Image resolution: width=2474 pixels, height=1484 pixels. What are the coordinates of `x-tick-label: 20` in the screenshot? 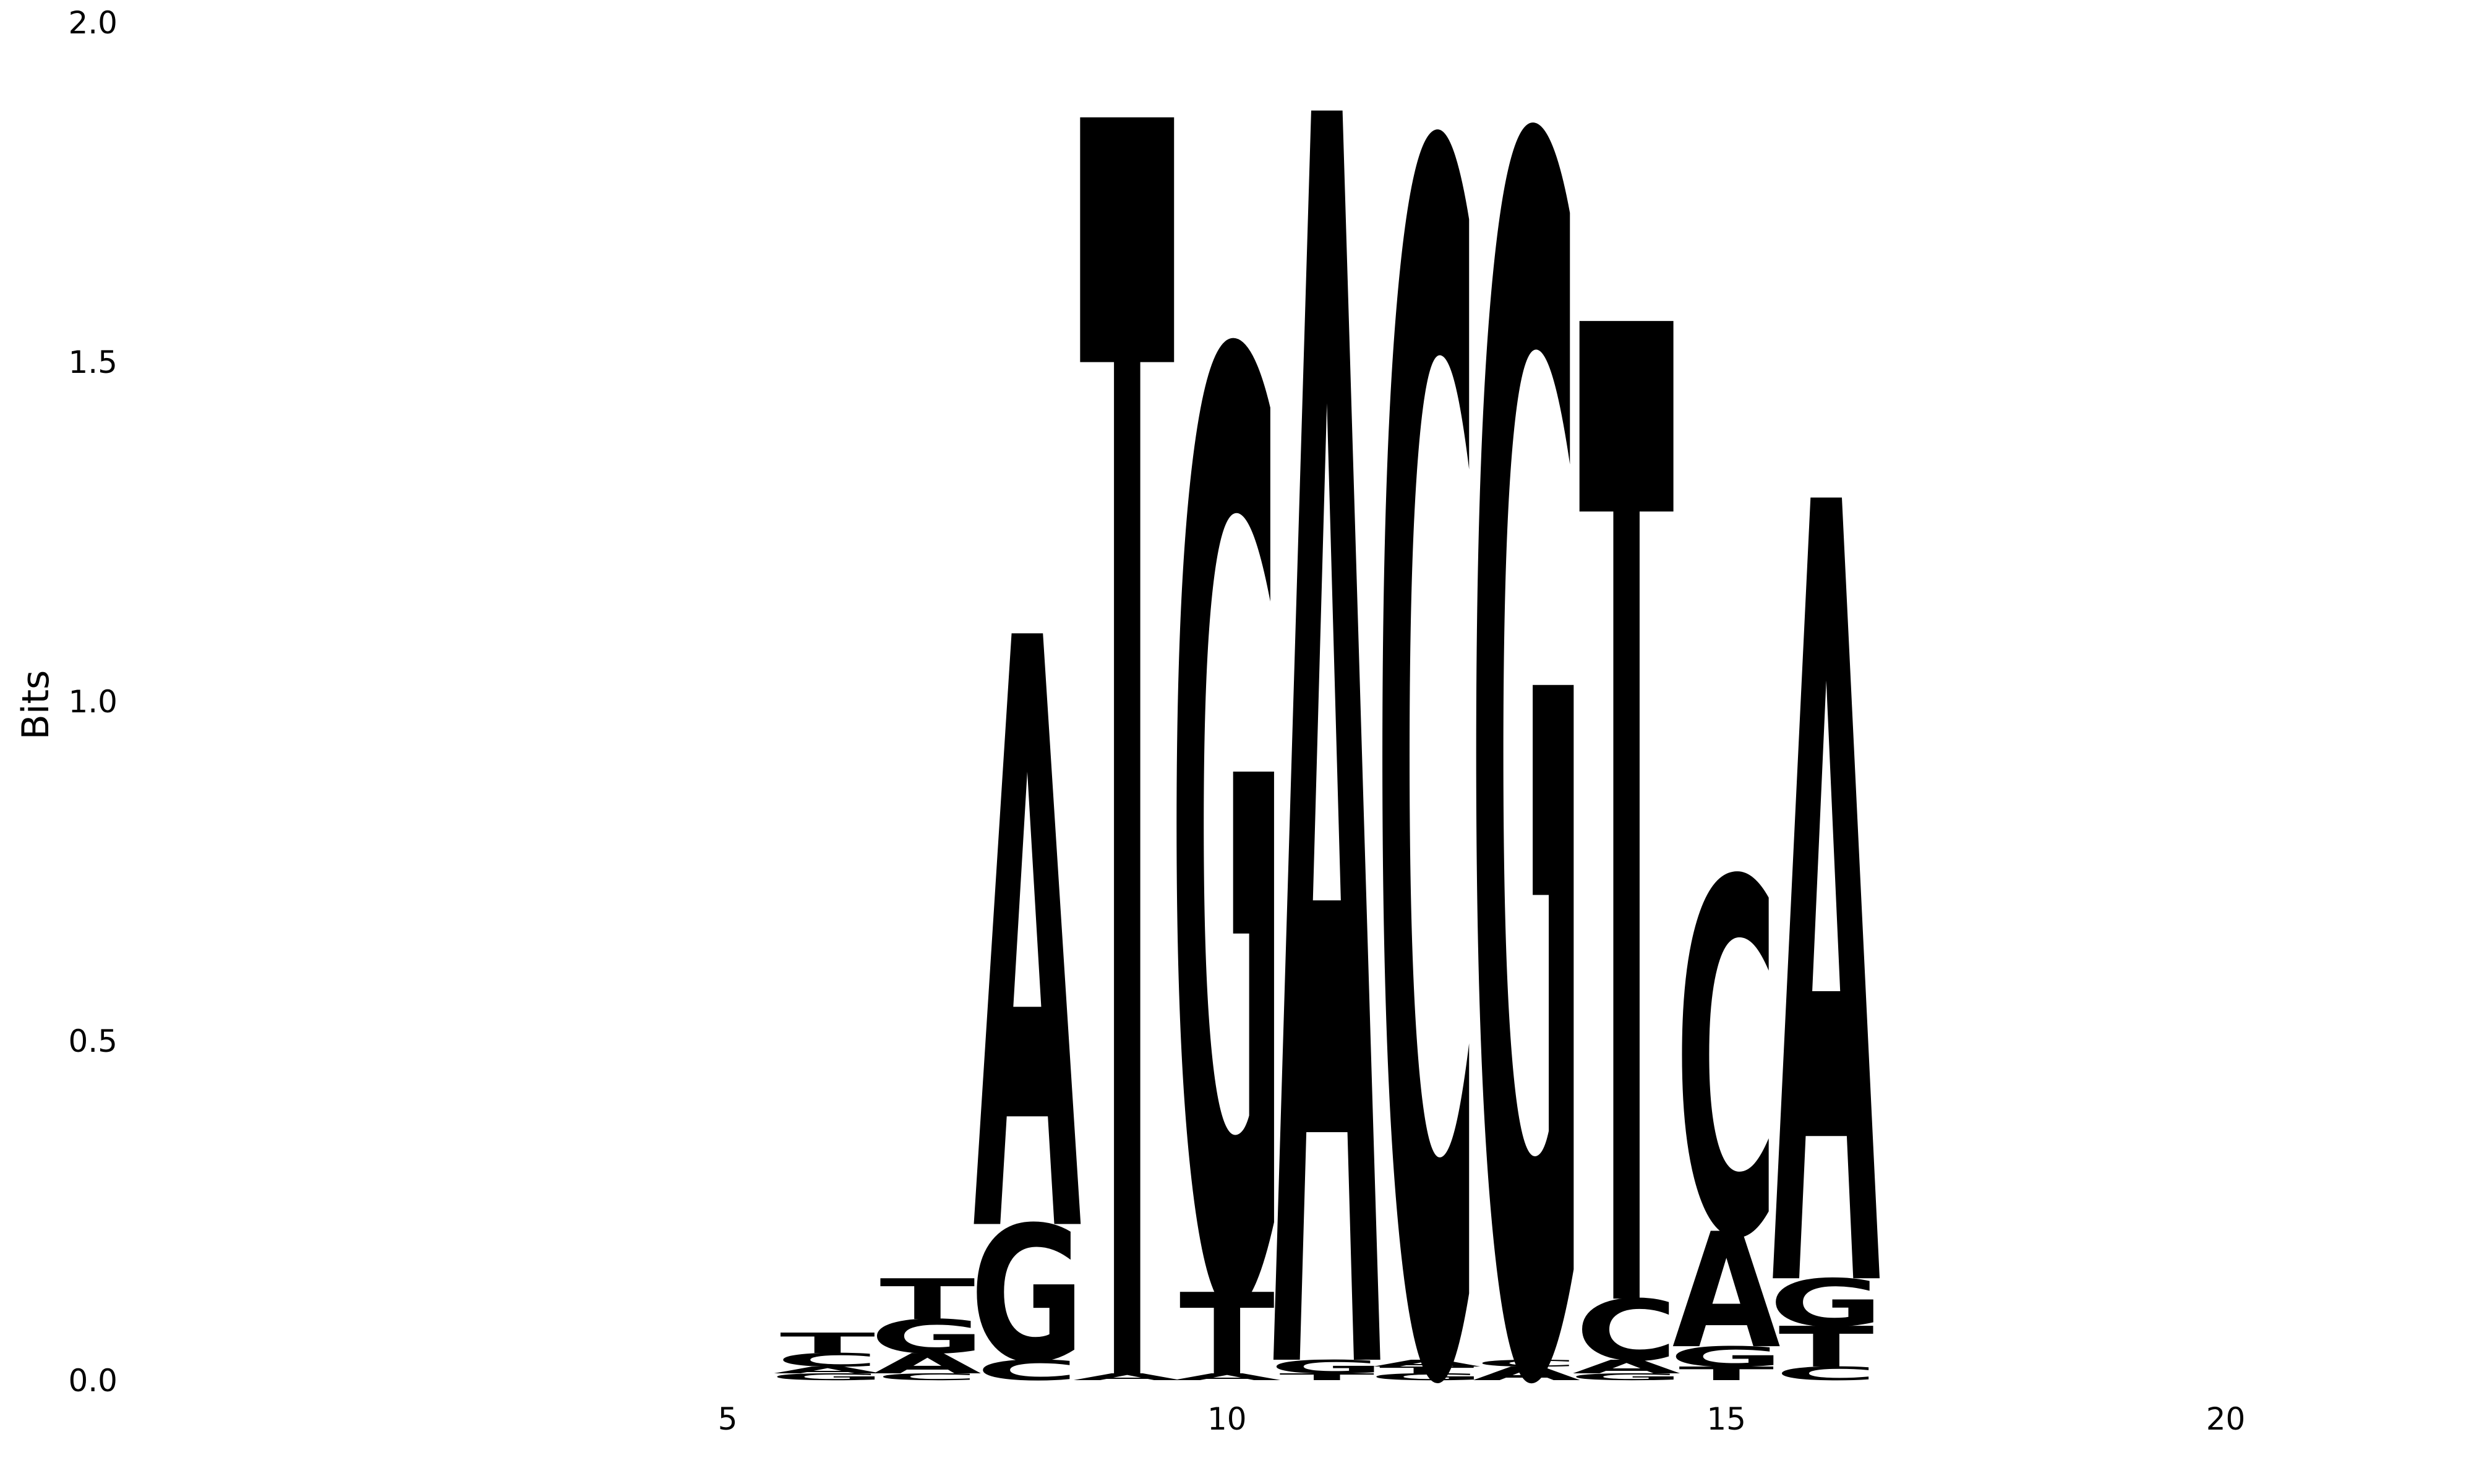 It's located at (2226, 1419).